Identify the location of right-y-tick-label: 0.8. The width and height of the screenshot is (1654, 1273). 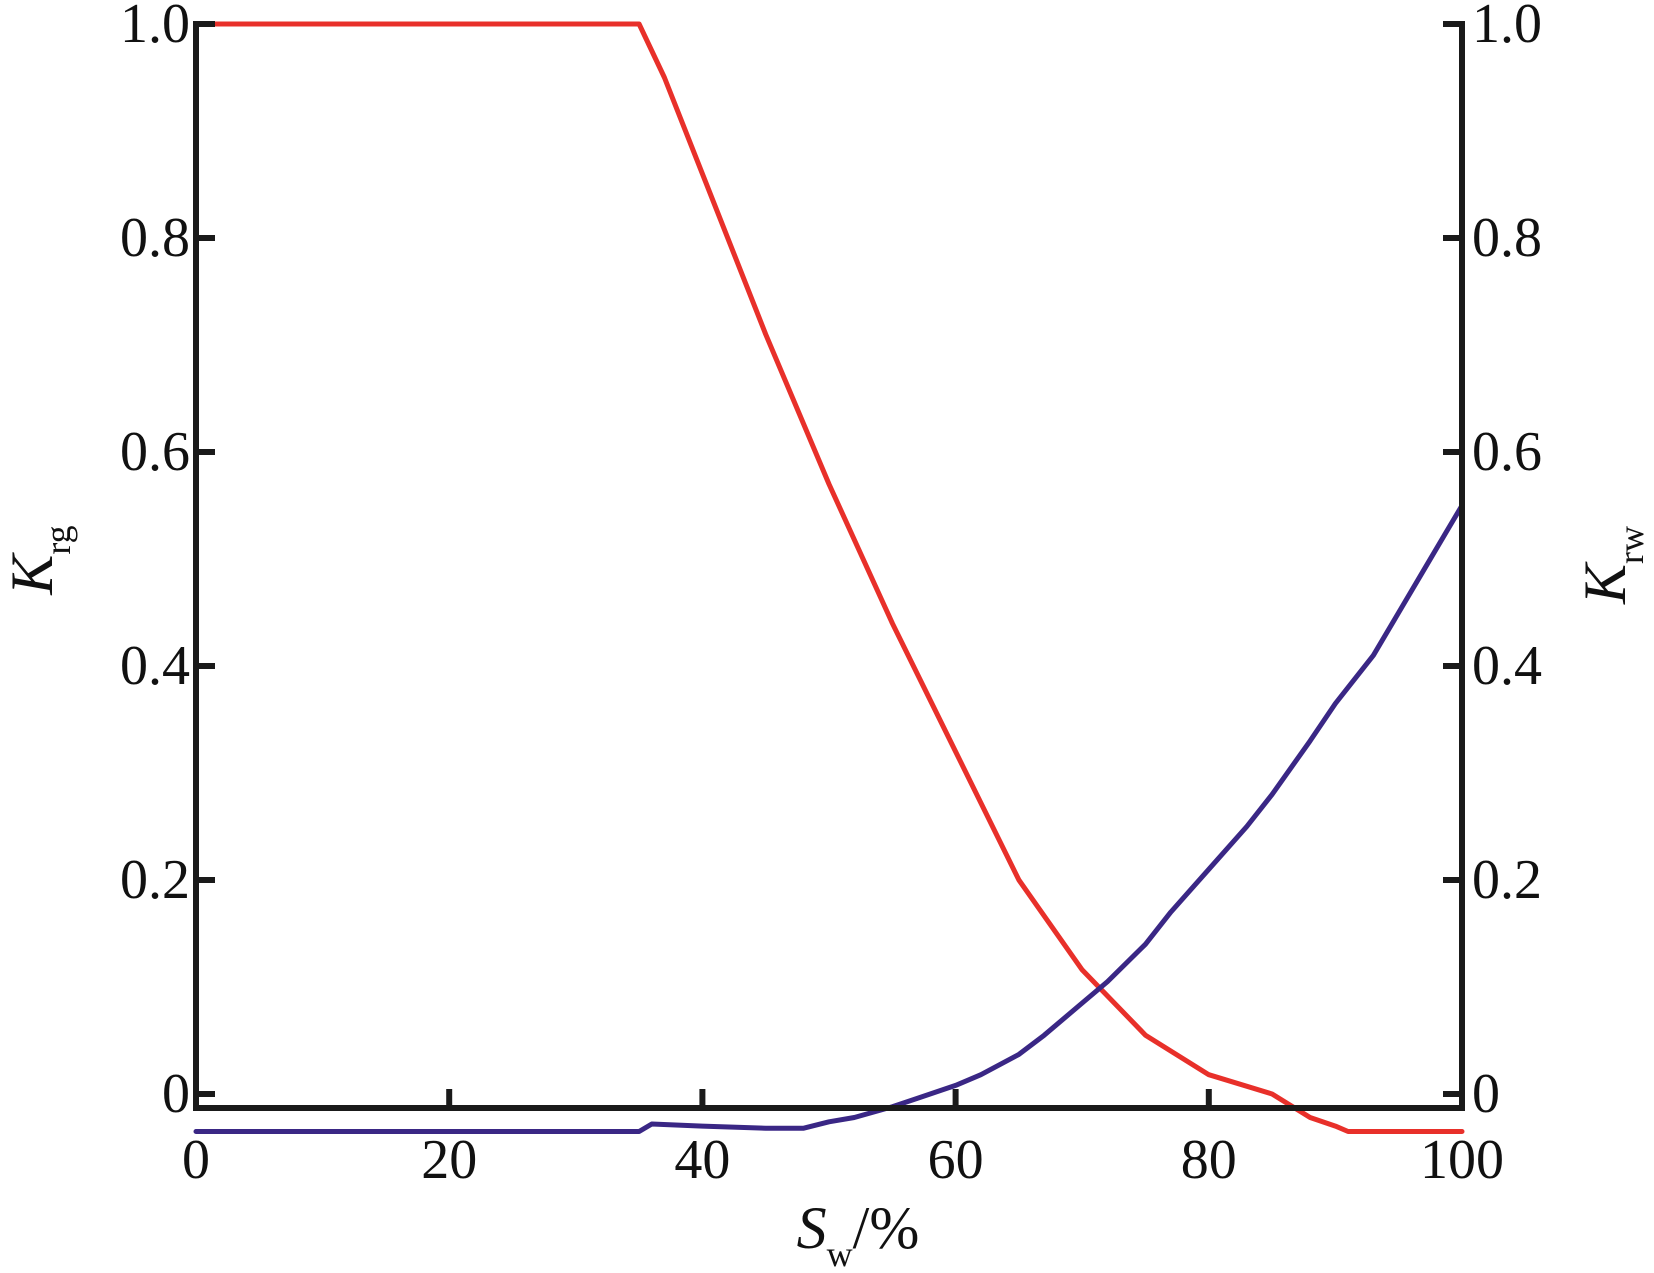
(1507, 238).